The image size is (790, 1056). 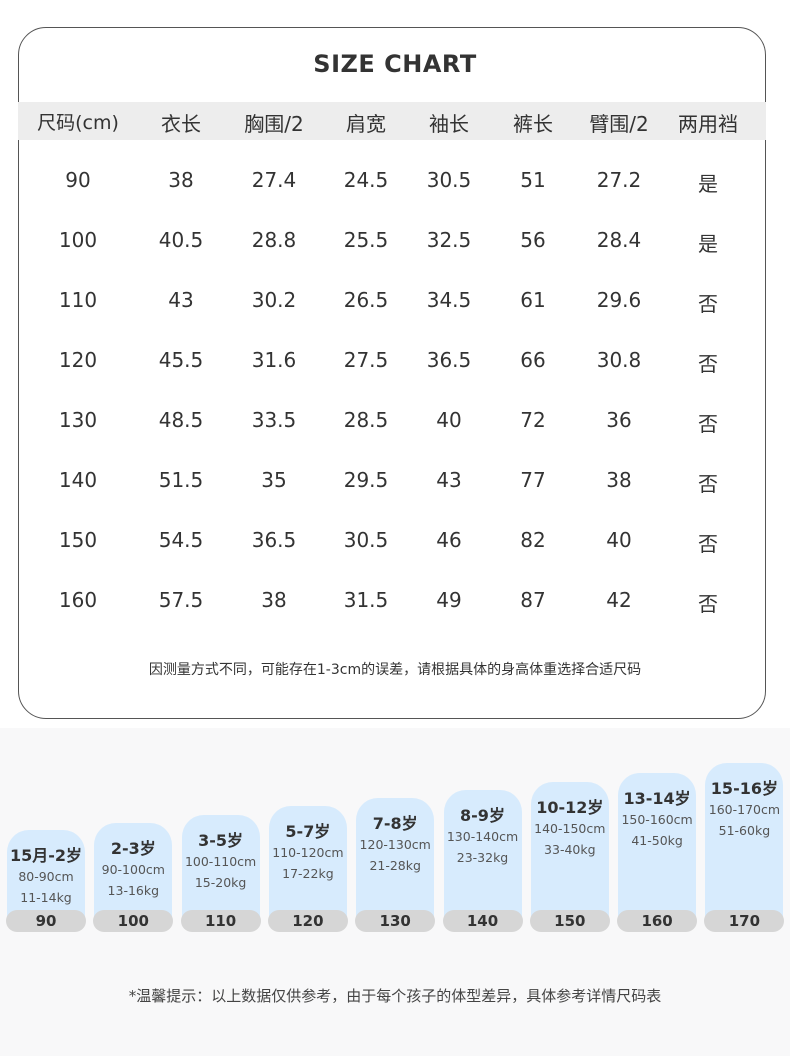 I want to click on size-pill: 130, so click(x=395, y=921).